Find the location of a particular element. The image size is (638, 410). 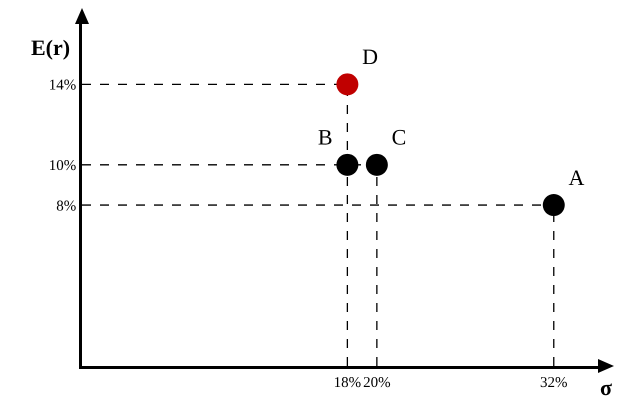

y-tick-label: 14% is located at coordinates (62, 86).